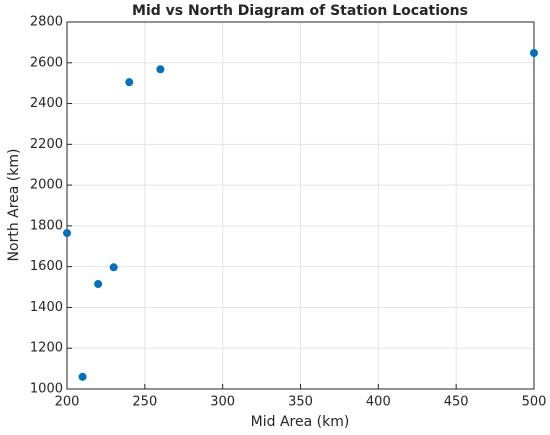 This screenshot has height=435, width=550. I want to click on x-tick-label: 250, so click(144, 402).